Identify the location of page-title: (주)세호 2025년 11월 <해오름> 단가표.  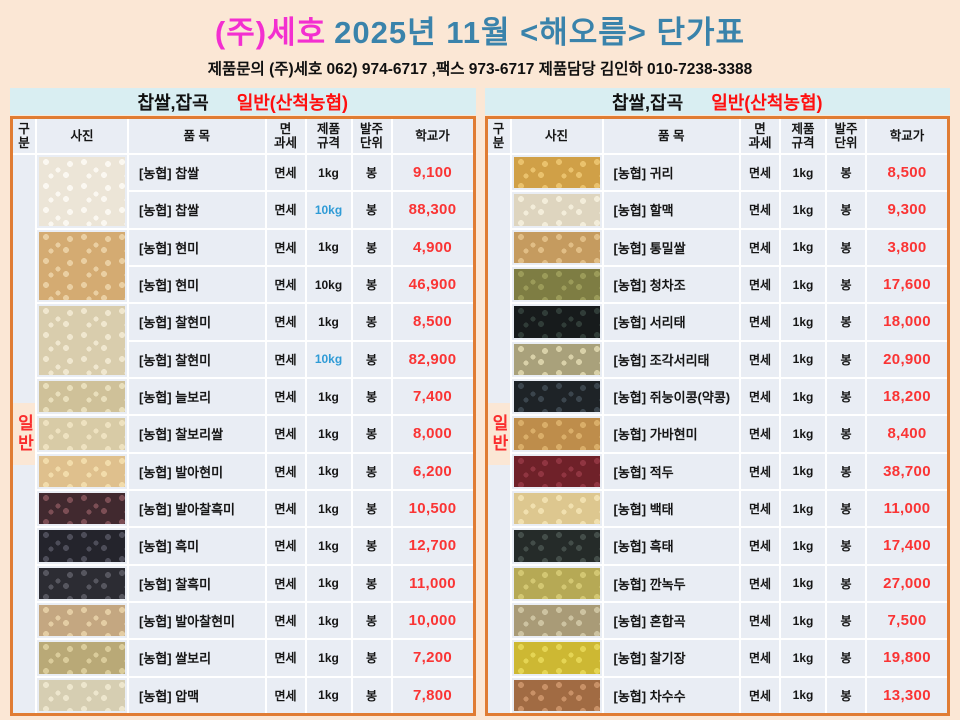
(480, 26).